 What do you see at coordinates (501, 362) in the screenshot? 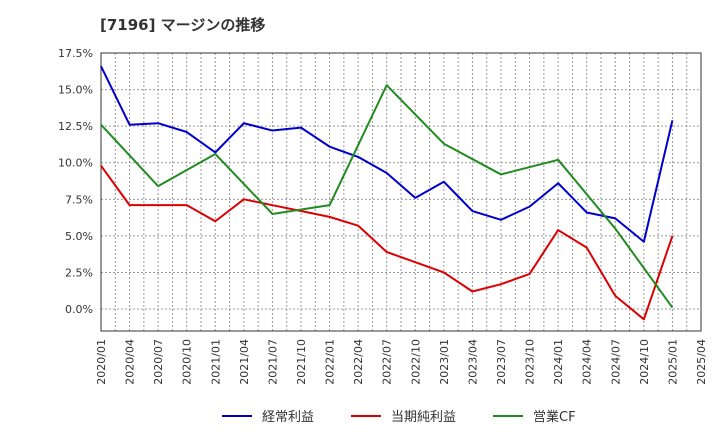
I see `x-tick-label: 2023/07` at bounding box center [501, 362].